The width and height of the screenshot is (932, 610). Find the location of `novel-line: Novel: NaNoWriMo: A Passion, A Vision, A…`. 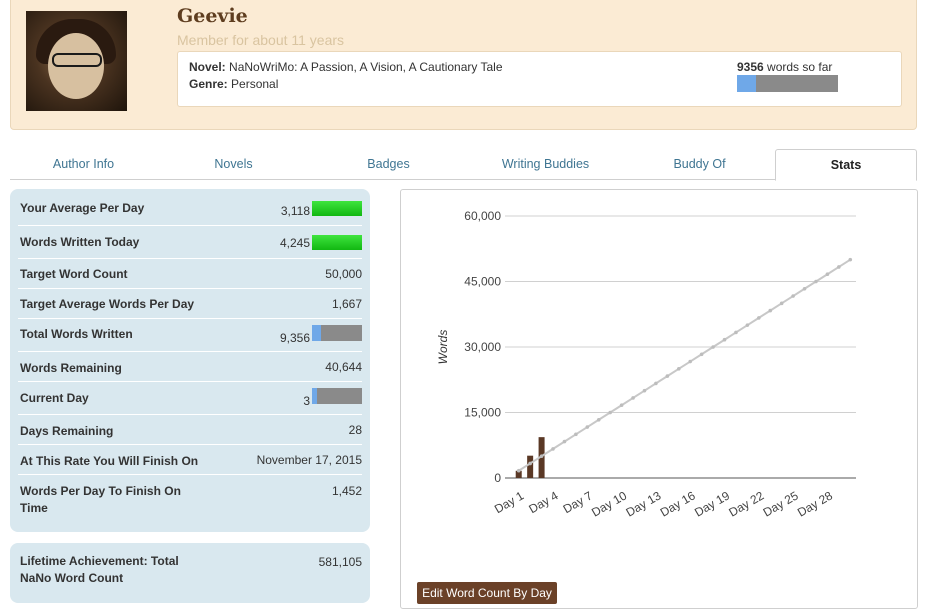

novel-line: Novel: NaNoWriMo: A Passion, A Vision, A… is located at coordinates (346, 67).